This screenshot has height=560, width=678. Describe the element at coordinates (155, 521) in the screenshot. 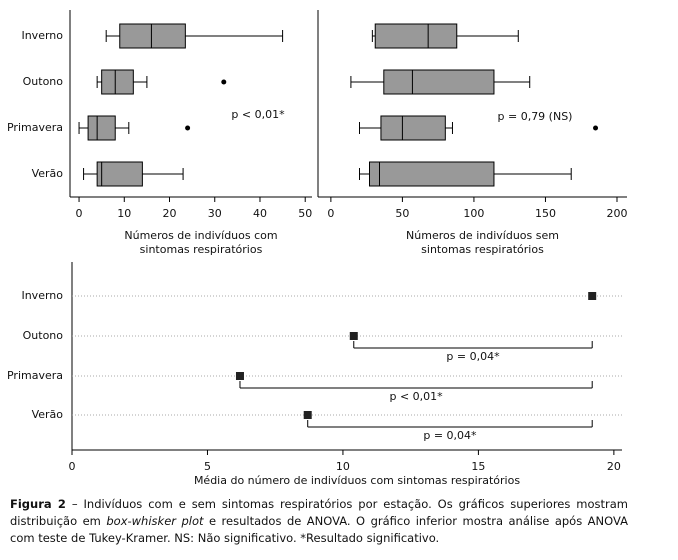

I see `caption-emphasis: box-whisker plot` at that location.